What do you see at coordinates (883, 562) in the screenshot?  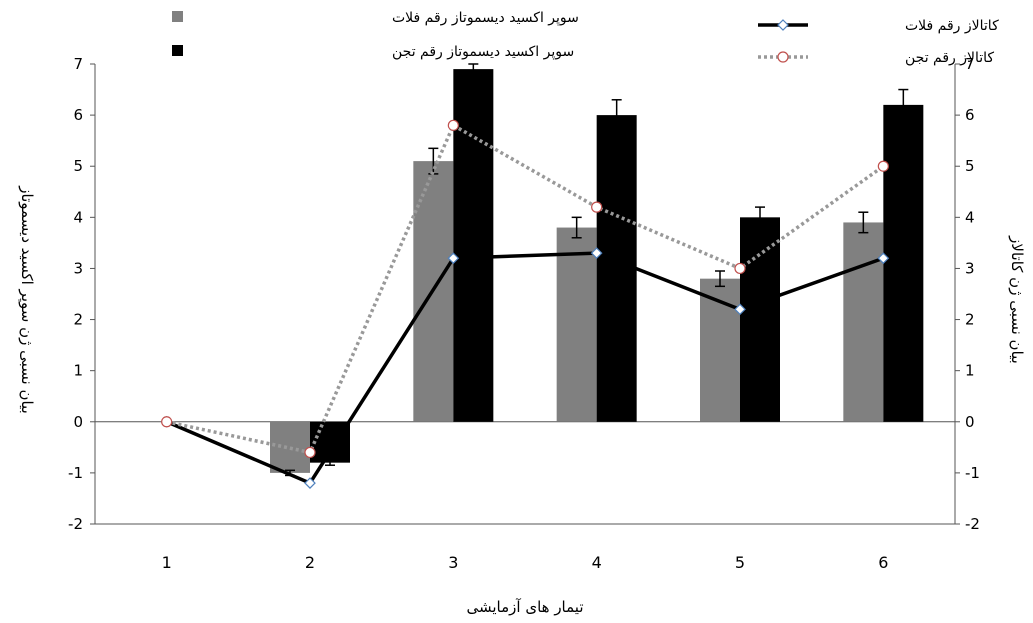 I see `x-tick-label: 6` at bounding box center [883, 562].